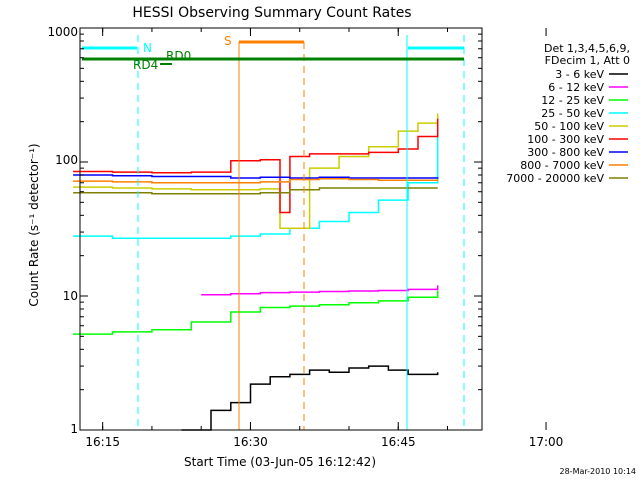 Image resolution: width=640 pixels, height=480 pixels. I want to click on legend-label: 100 - 300 keV, so click(565, 139).